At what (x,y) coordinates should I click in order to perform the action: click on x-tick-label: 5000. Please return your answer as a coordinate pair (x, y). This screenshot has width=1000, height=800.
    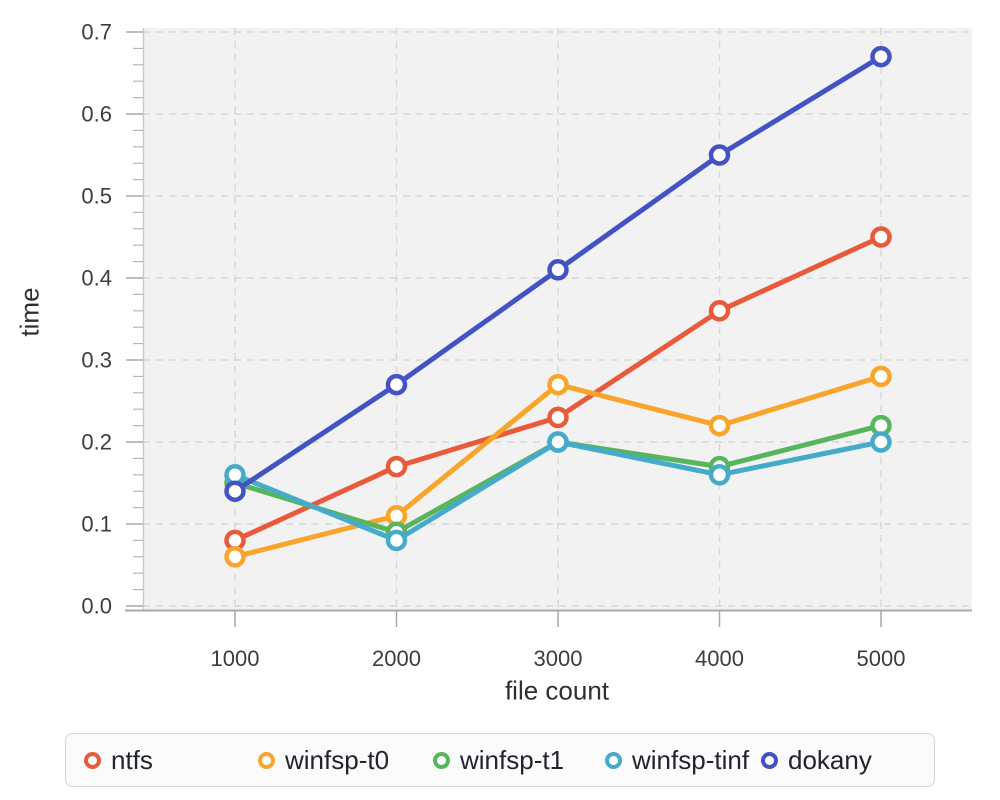
    Looking at the image, I should click on (881, 658).